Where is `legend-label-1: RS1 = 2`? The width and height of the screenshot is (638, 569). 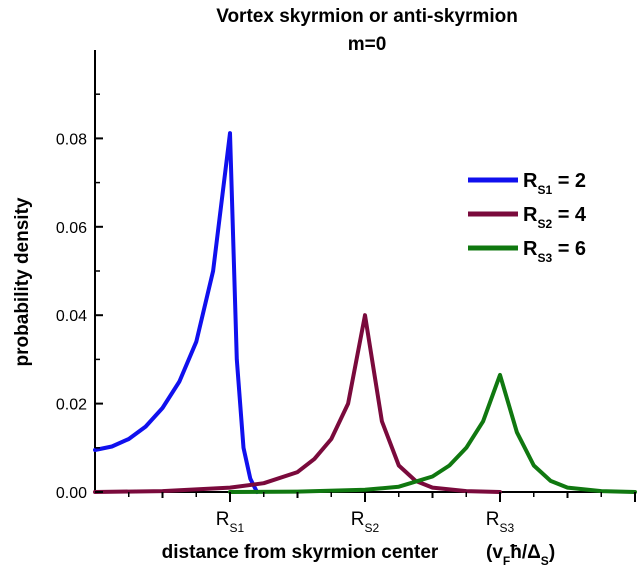 legend-label-1: RS1 = 2 is located at coordinates (554, 183).